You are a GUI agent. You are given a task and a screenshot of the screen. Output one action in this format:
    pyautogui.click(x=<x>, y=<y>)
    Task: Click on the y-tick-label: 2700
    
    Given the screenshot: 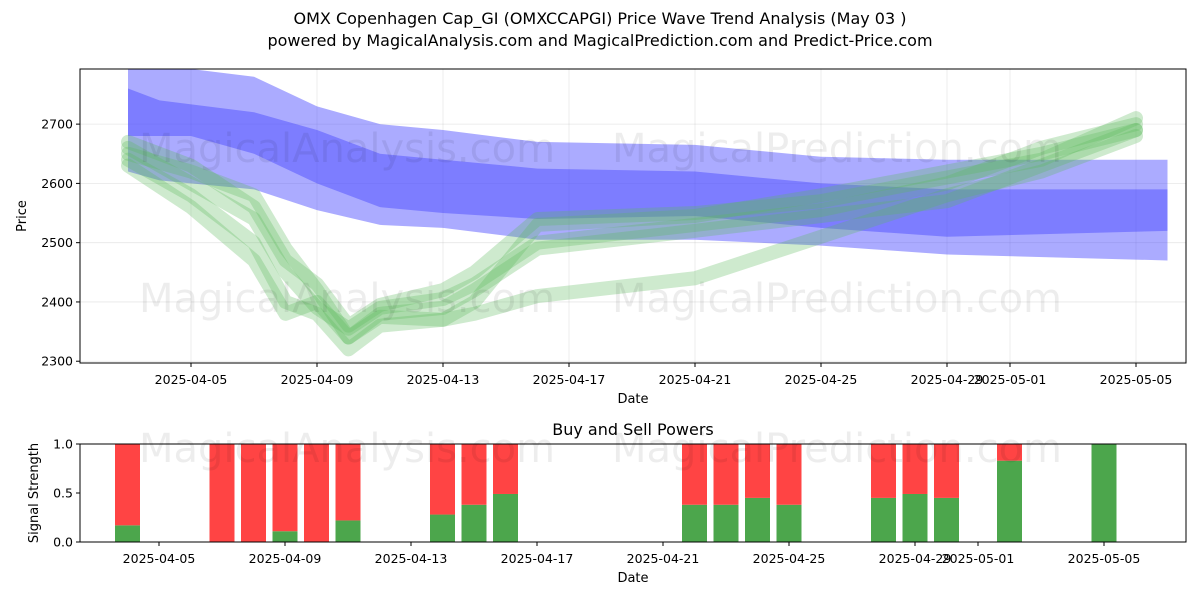 What is the action you would take?
    pyautogui.click(x=57, y=124)
    